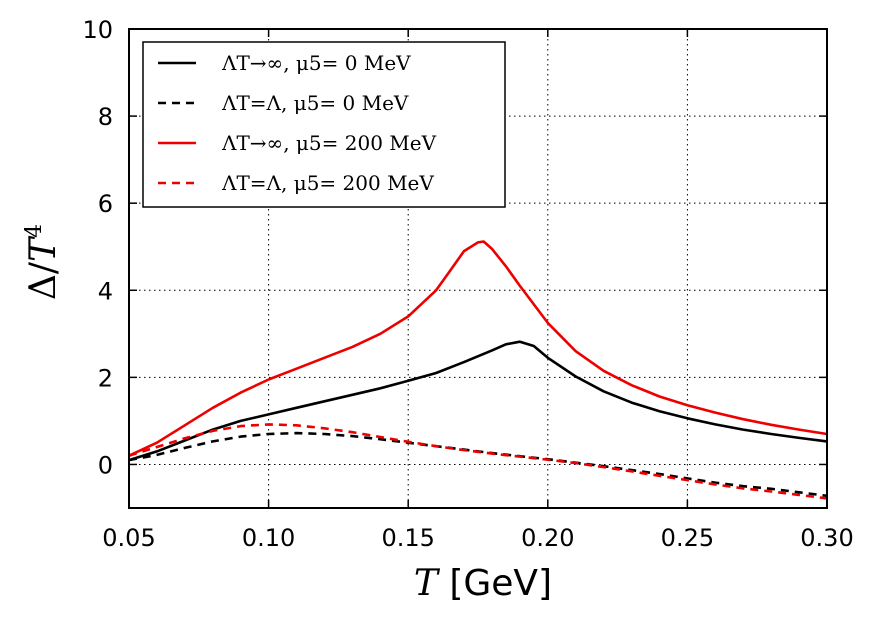  I want to click on y-axis-label: Δ/T4, so click(43, 262).